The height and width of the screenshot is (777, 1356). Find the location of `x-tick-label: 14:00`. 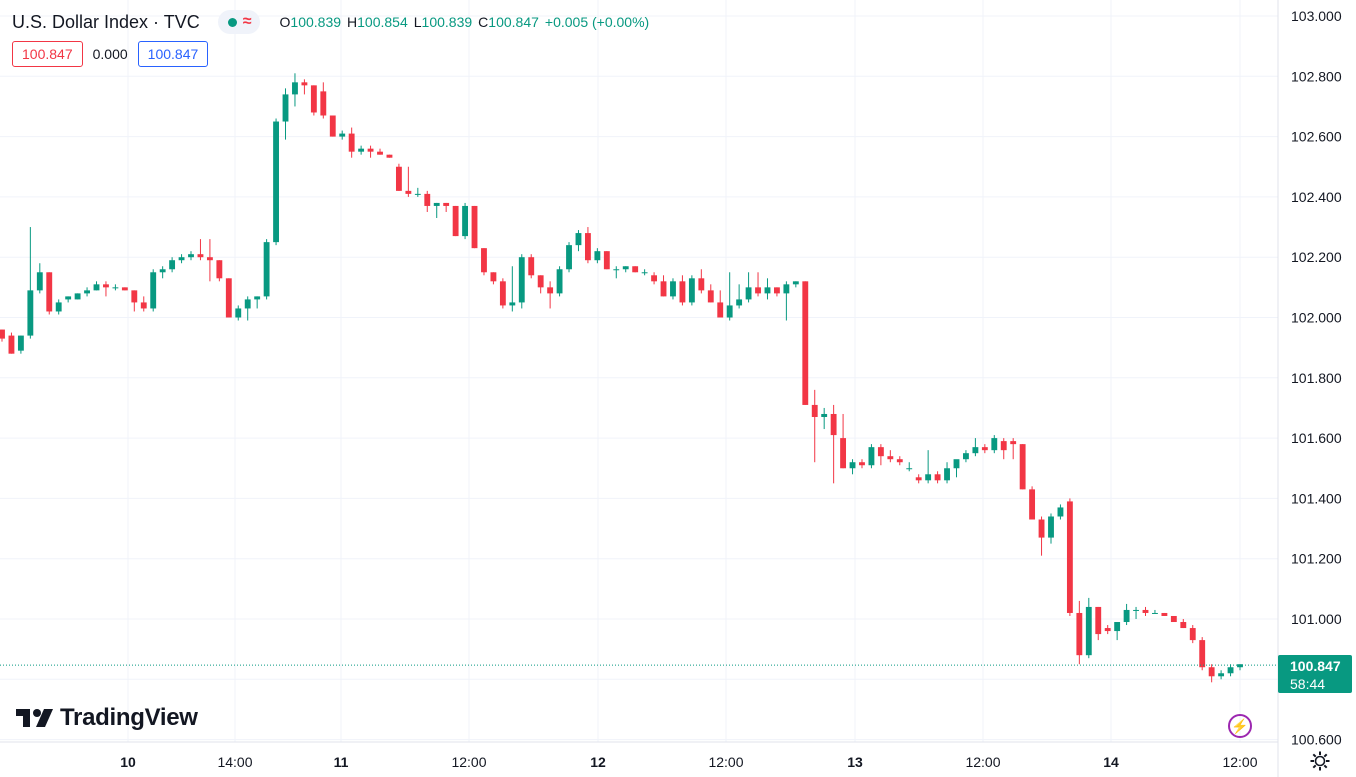

x-tick-label: 14:00 is located at coordinates (234, 762).